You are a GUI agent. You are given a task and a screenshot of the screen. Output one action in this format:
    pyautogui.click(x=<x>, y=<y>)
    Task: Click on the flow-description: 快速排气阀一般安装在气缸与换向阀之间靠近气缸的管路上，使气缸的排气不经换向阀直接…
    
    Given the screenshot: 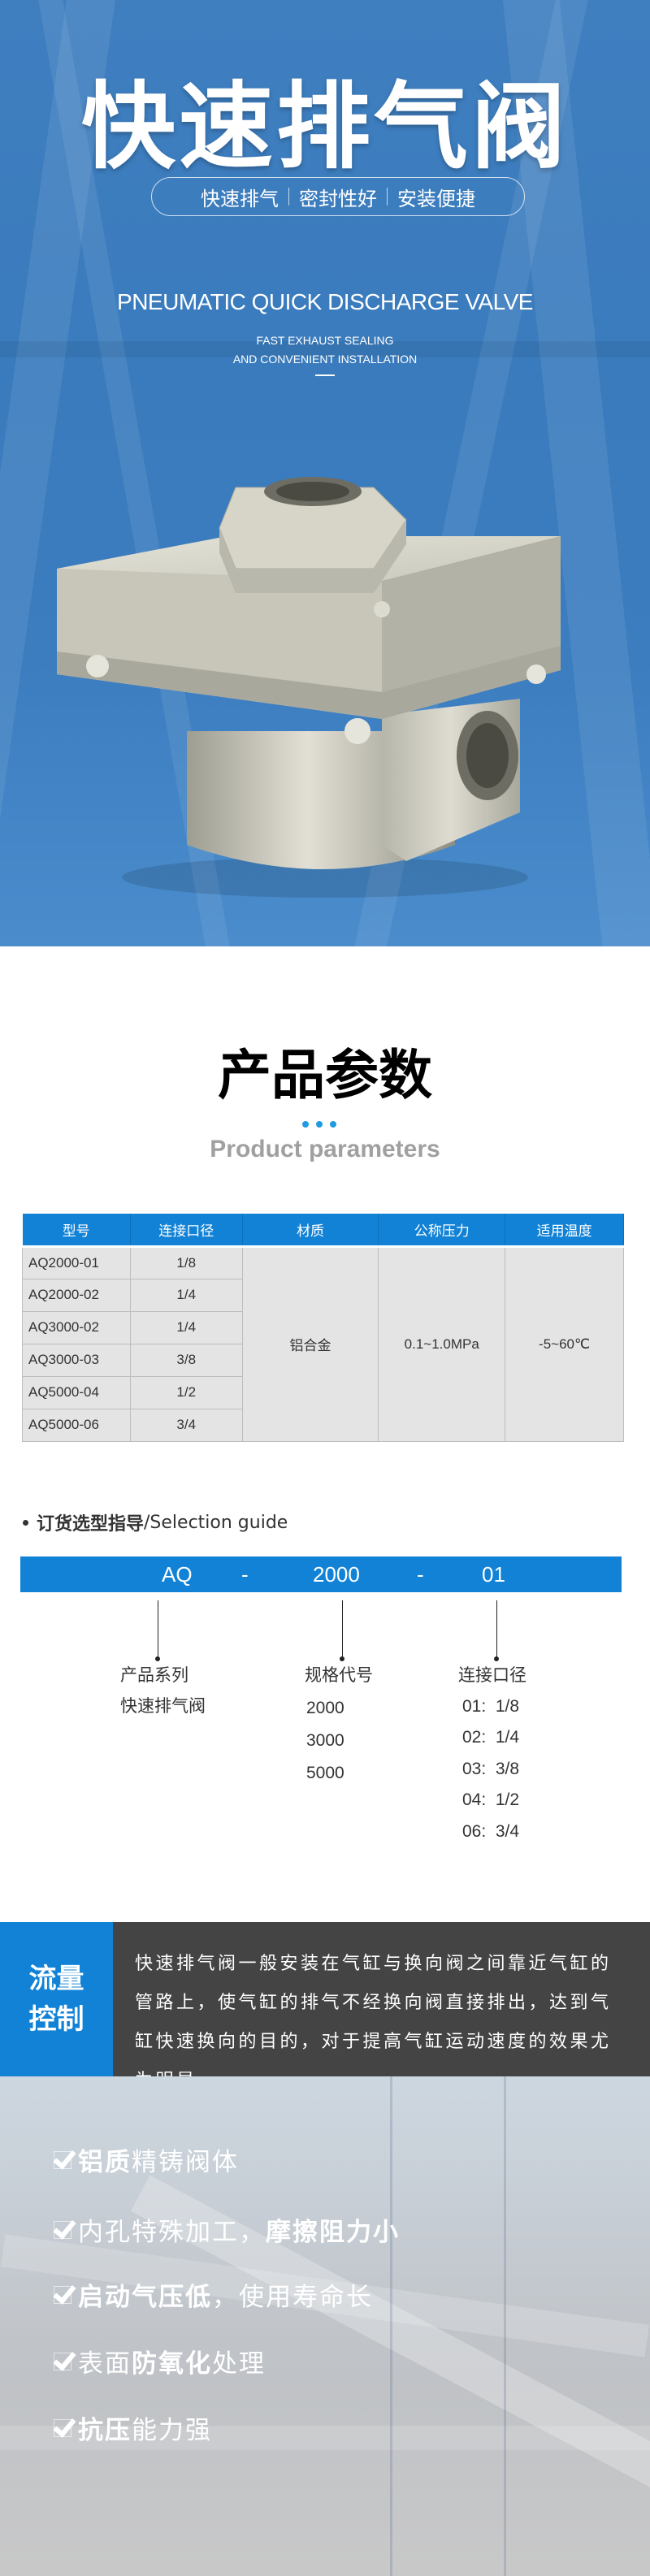 What is the action you would take?
    pyautogui.click(x=374, y=2022)
    